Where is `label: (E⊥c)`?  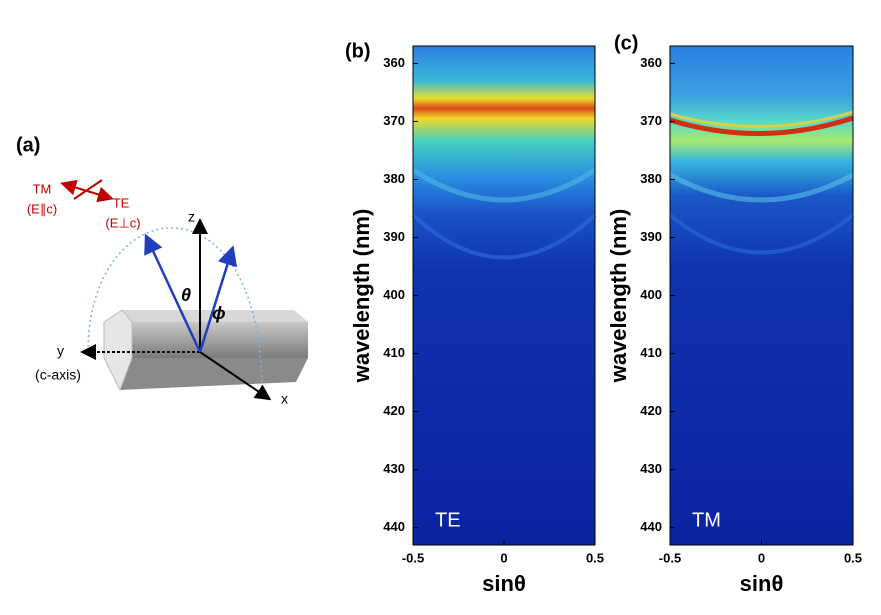
label: (E⊥c) is located at coordinates (122, 222).